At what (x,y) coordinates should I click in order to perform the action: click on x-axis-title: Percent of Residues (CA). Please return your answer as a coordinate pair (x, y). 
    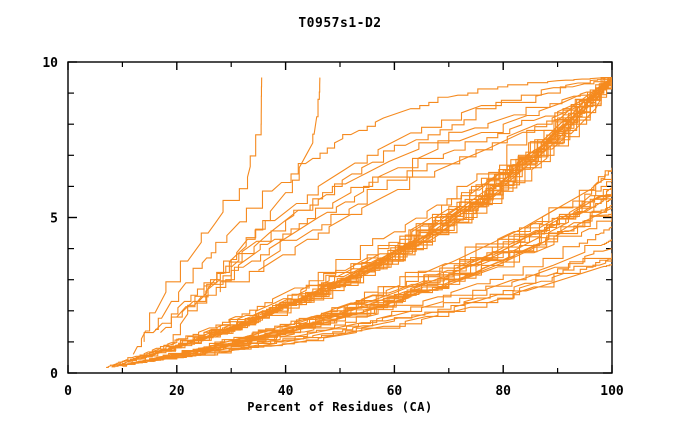
    Looking at the image, I should click on (340, 407).